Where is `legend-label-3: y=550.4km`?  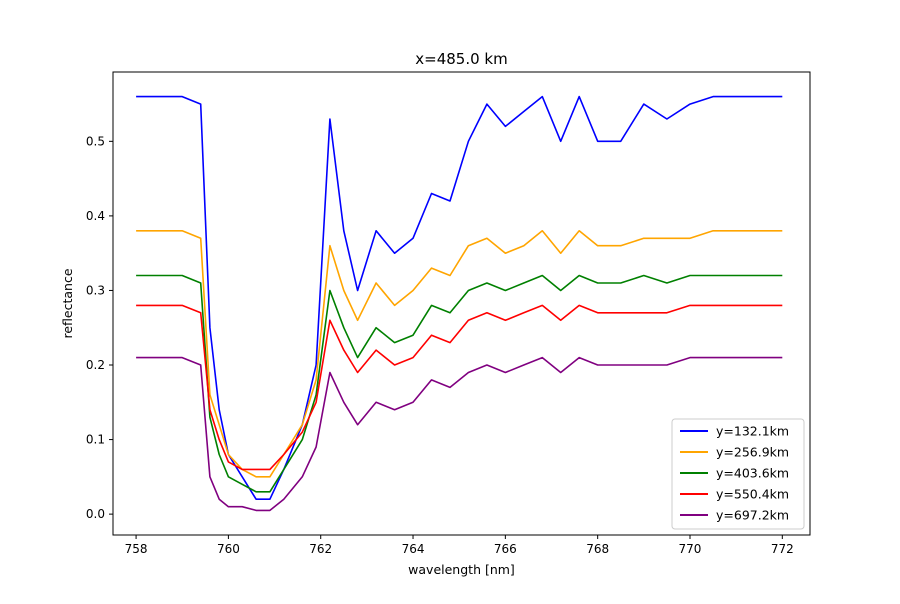 legend-label-3: y=550.4km is located at coordinates (752, 494).